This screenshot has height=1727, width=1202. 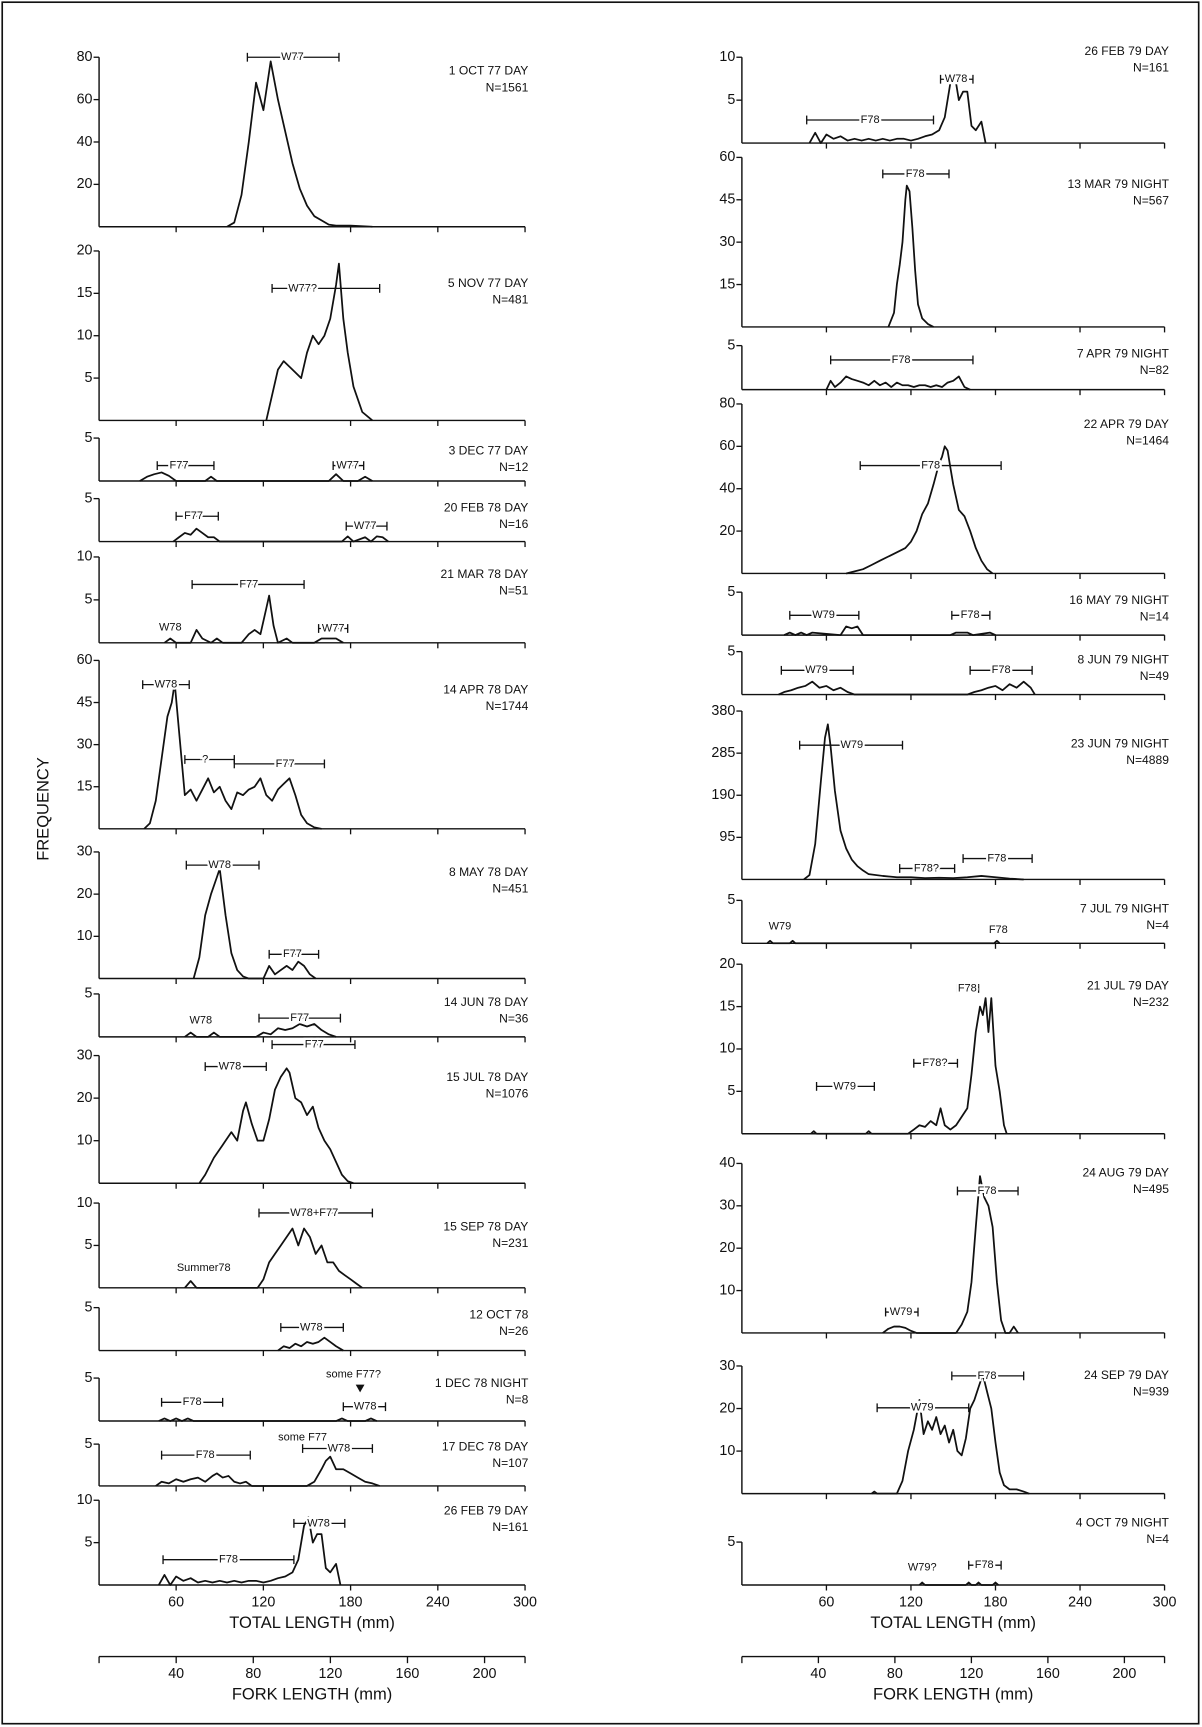 What do you see at coordinates (723, 711) in the screenshot?
I see `y-tick-label: 380` at bounding box center [723, 711].